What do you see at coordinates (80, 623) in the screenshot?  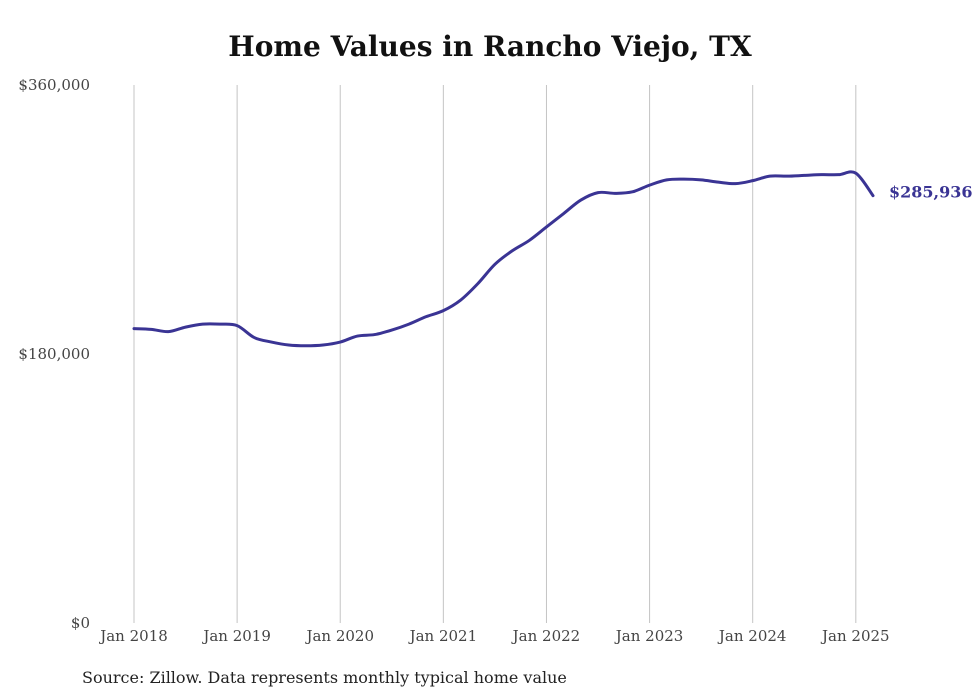 I see `y-tick-label: $0` at bounding box center [80, 623].